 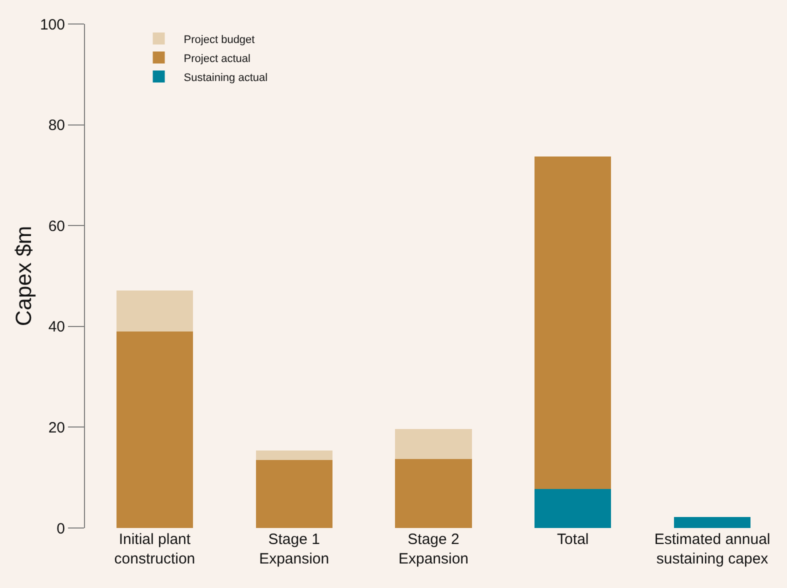 I want to click on y-tick-label: 40, so click(x=56, y=327).